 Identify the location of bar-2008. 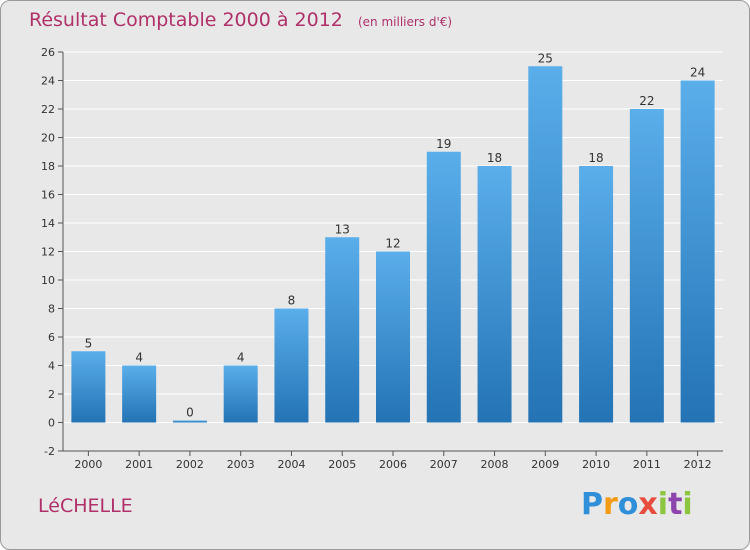
(494, 294).